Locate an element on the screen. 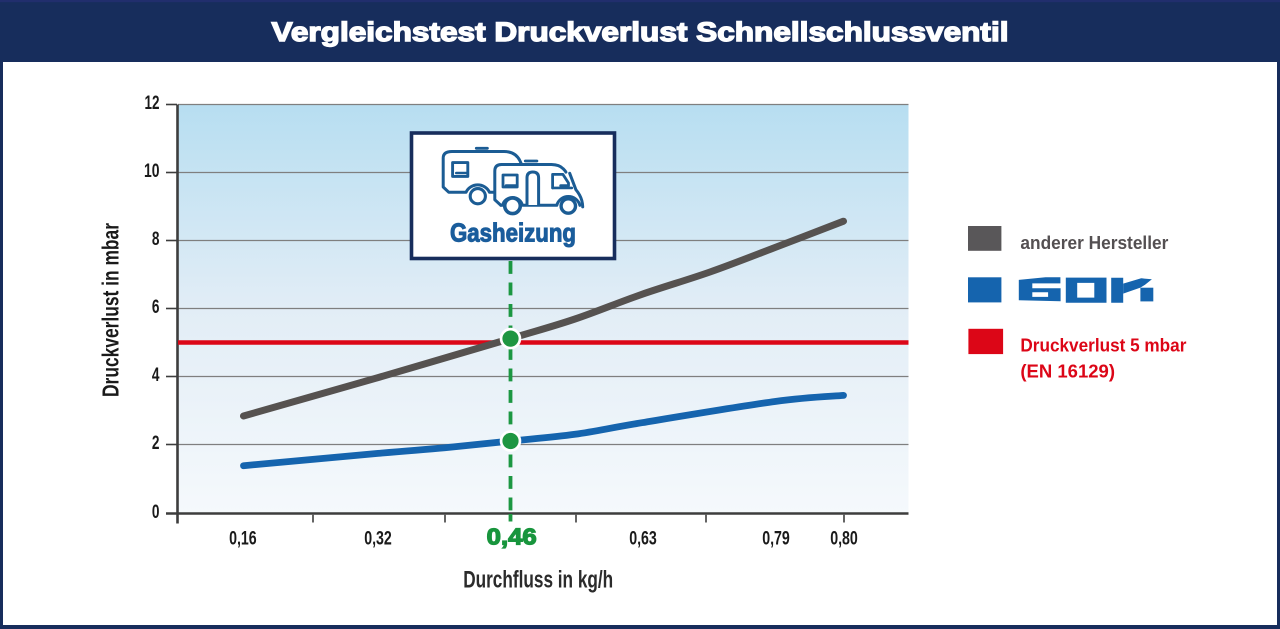 This screenshot has height=629, width=1280. svg-text: 0,32 is located at coordinates (378, 539).